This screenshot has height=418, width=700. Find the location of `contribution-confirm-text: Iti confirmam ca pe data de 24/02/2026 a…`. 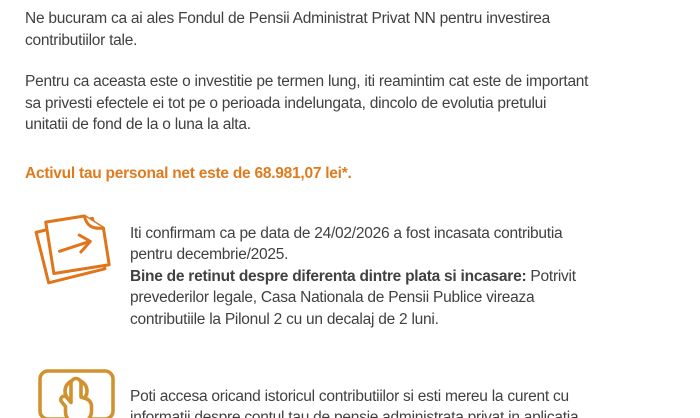

contribution-confirm-text: Iti confirmam ca pe data de 24/02/2026 a… is located at coordinates (346, 244).